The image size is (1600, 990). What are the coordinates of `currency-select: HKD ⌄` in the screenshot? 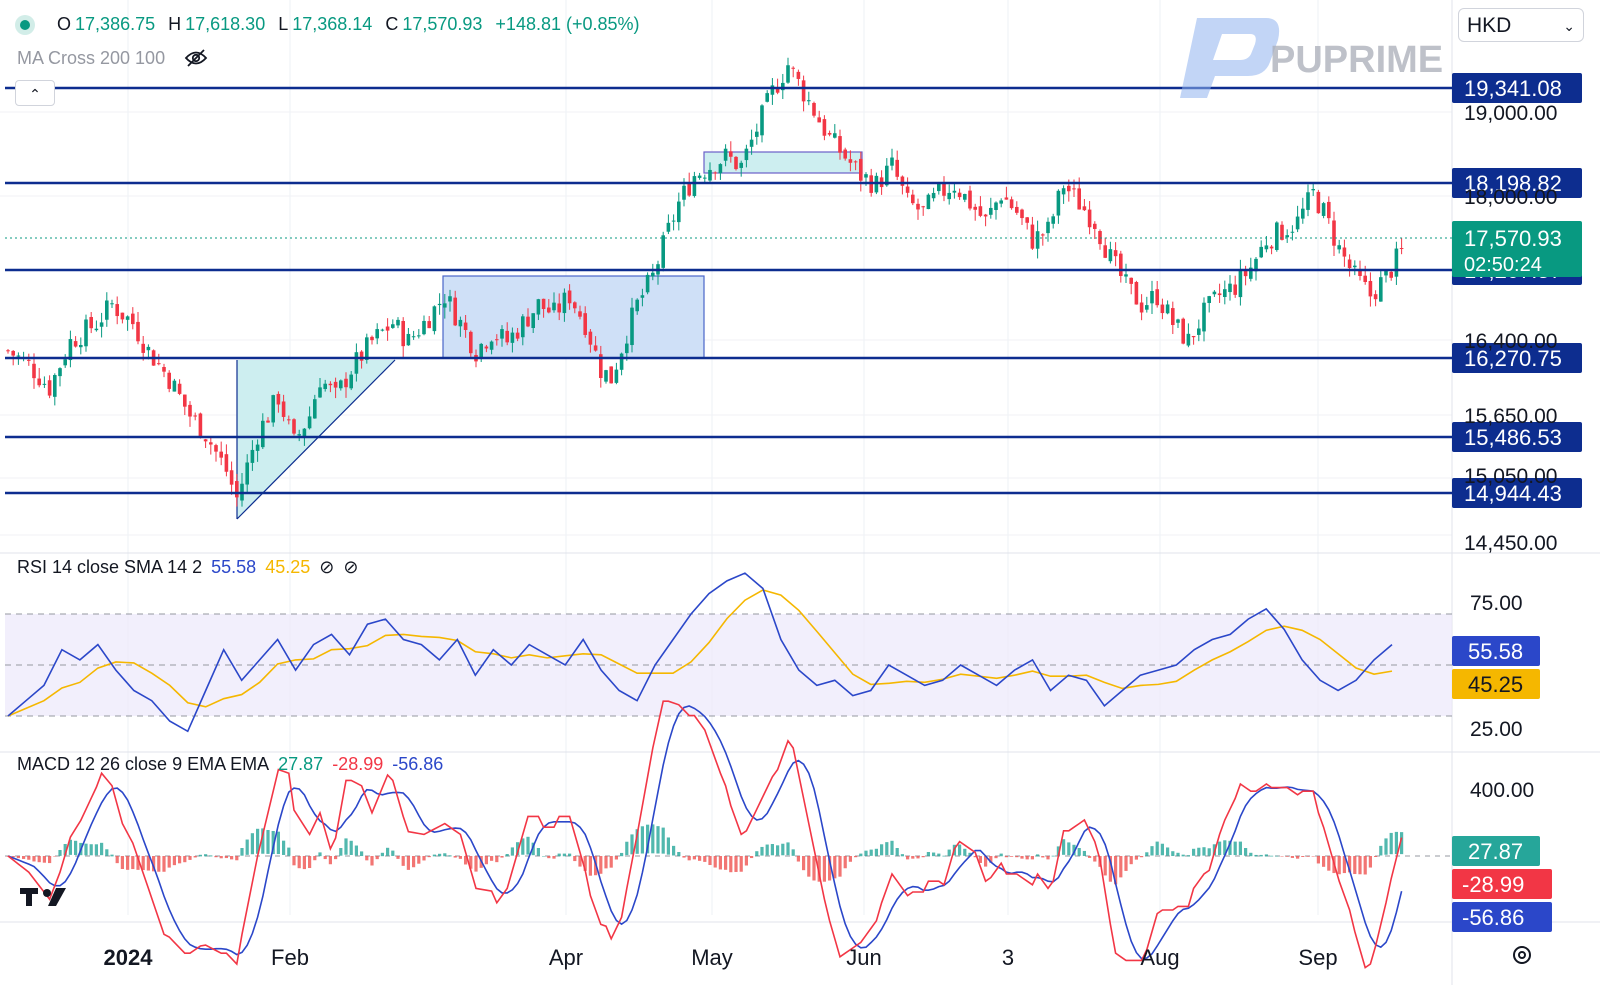 It's located at (1521, 25).